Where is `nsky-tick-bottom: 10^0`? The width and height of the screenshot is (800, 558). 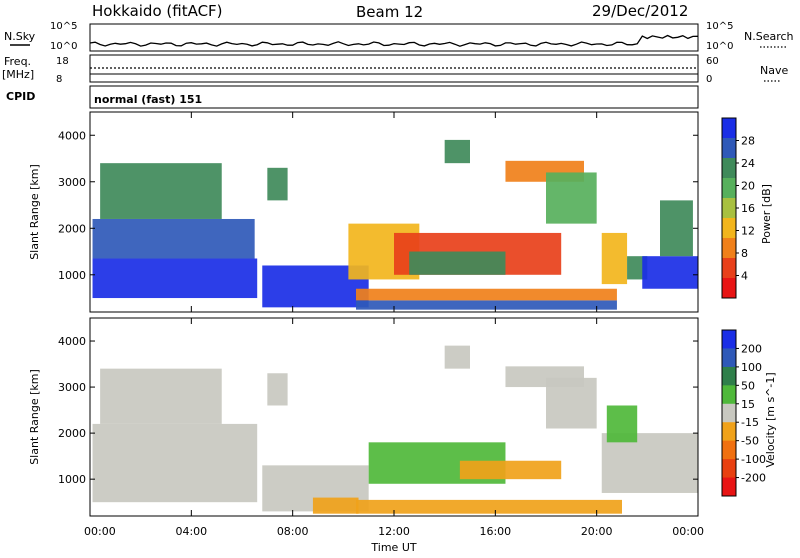
nsky-tick-bottom: 10^0 is located at coordinates (63, 46).